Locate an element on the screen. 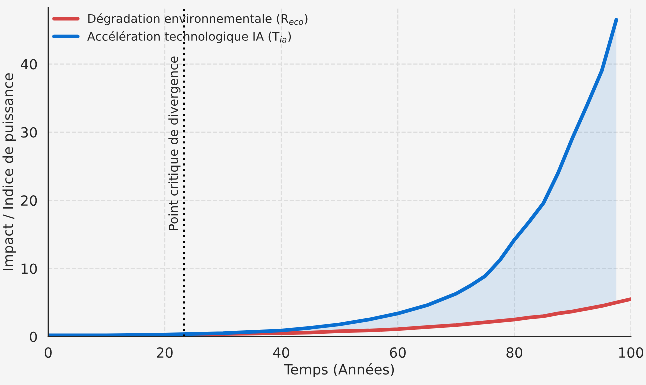 This screenshot has height=385, width=646. y-tick-label: 30 is located at coordinates (29, 132).